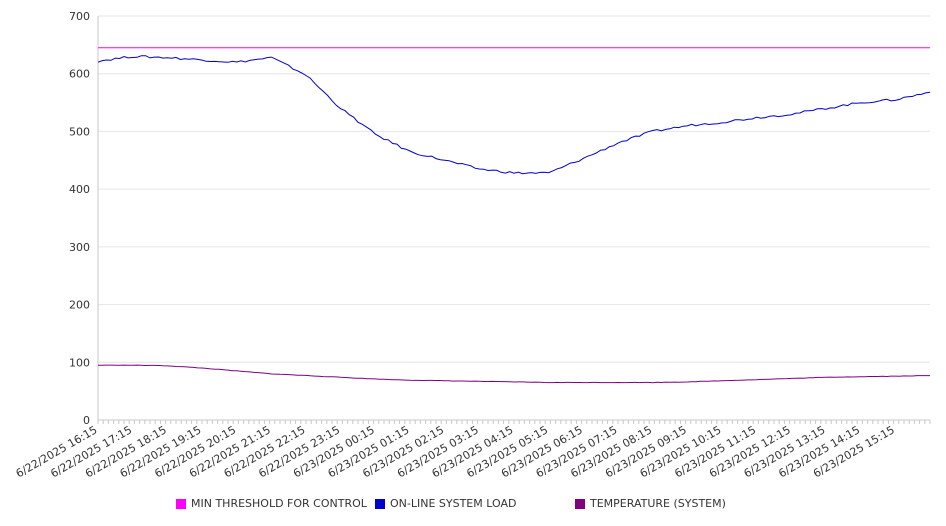 The image size is (946, 526). I want to click on legend-item-temperature: TEMPERATURE (SYSTEM), so click(650, 503).